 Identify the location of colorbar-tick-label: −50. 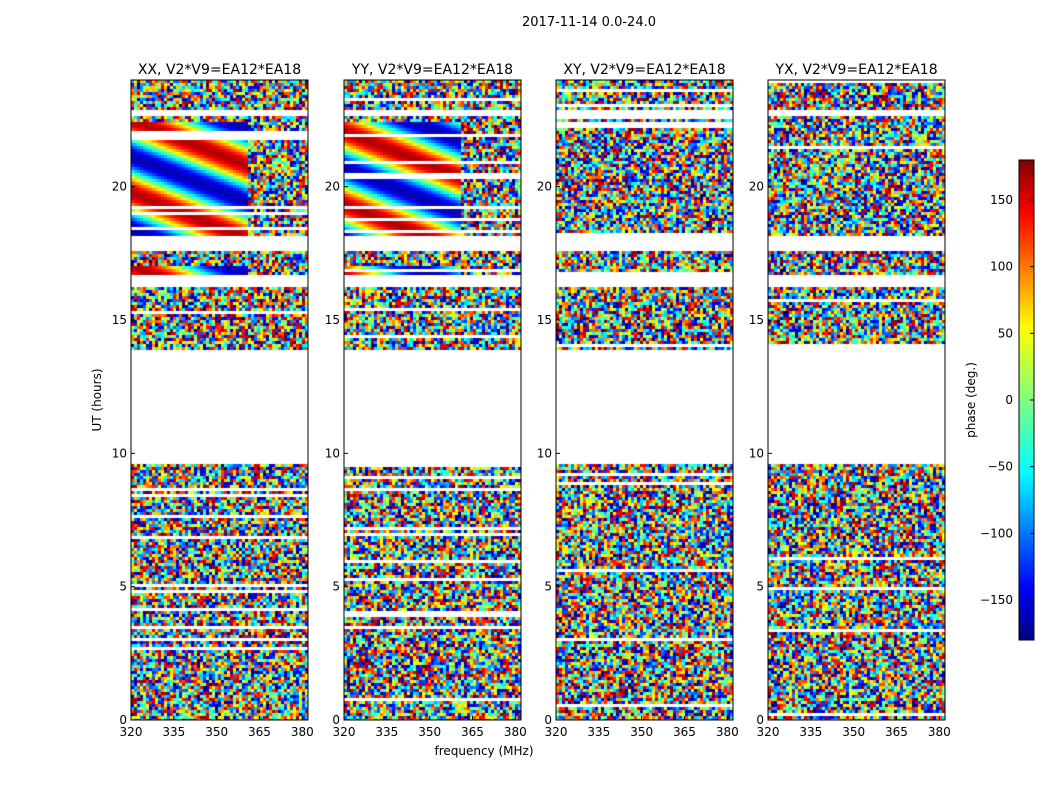
(1000, 467).